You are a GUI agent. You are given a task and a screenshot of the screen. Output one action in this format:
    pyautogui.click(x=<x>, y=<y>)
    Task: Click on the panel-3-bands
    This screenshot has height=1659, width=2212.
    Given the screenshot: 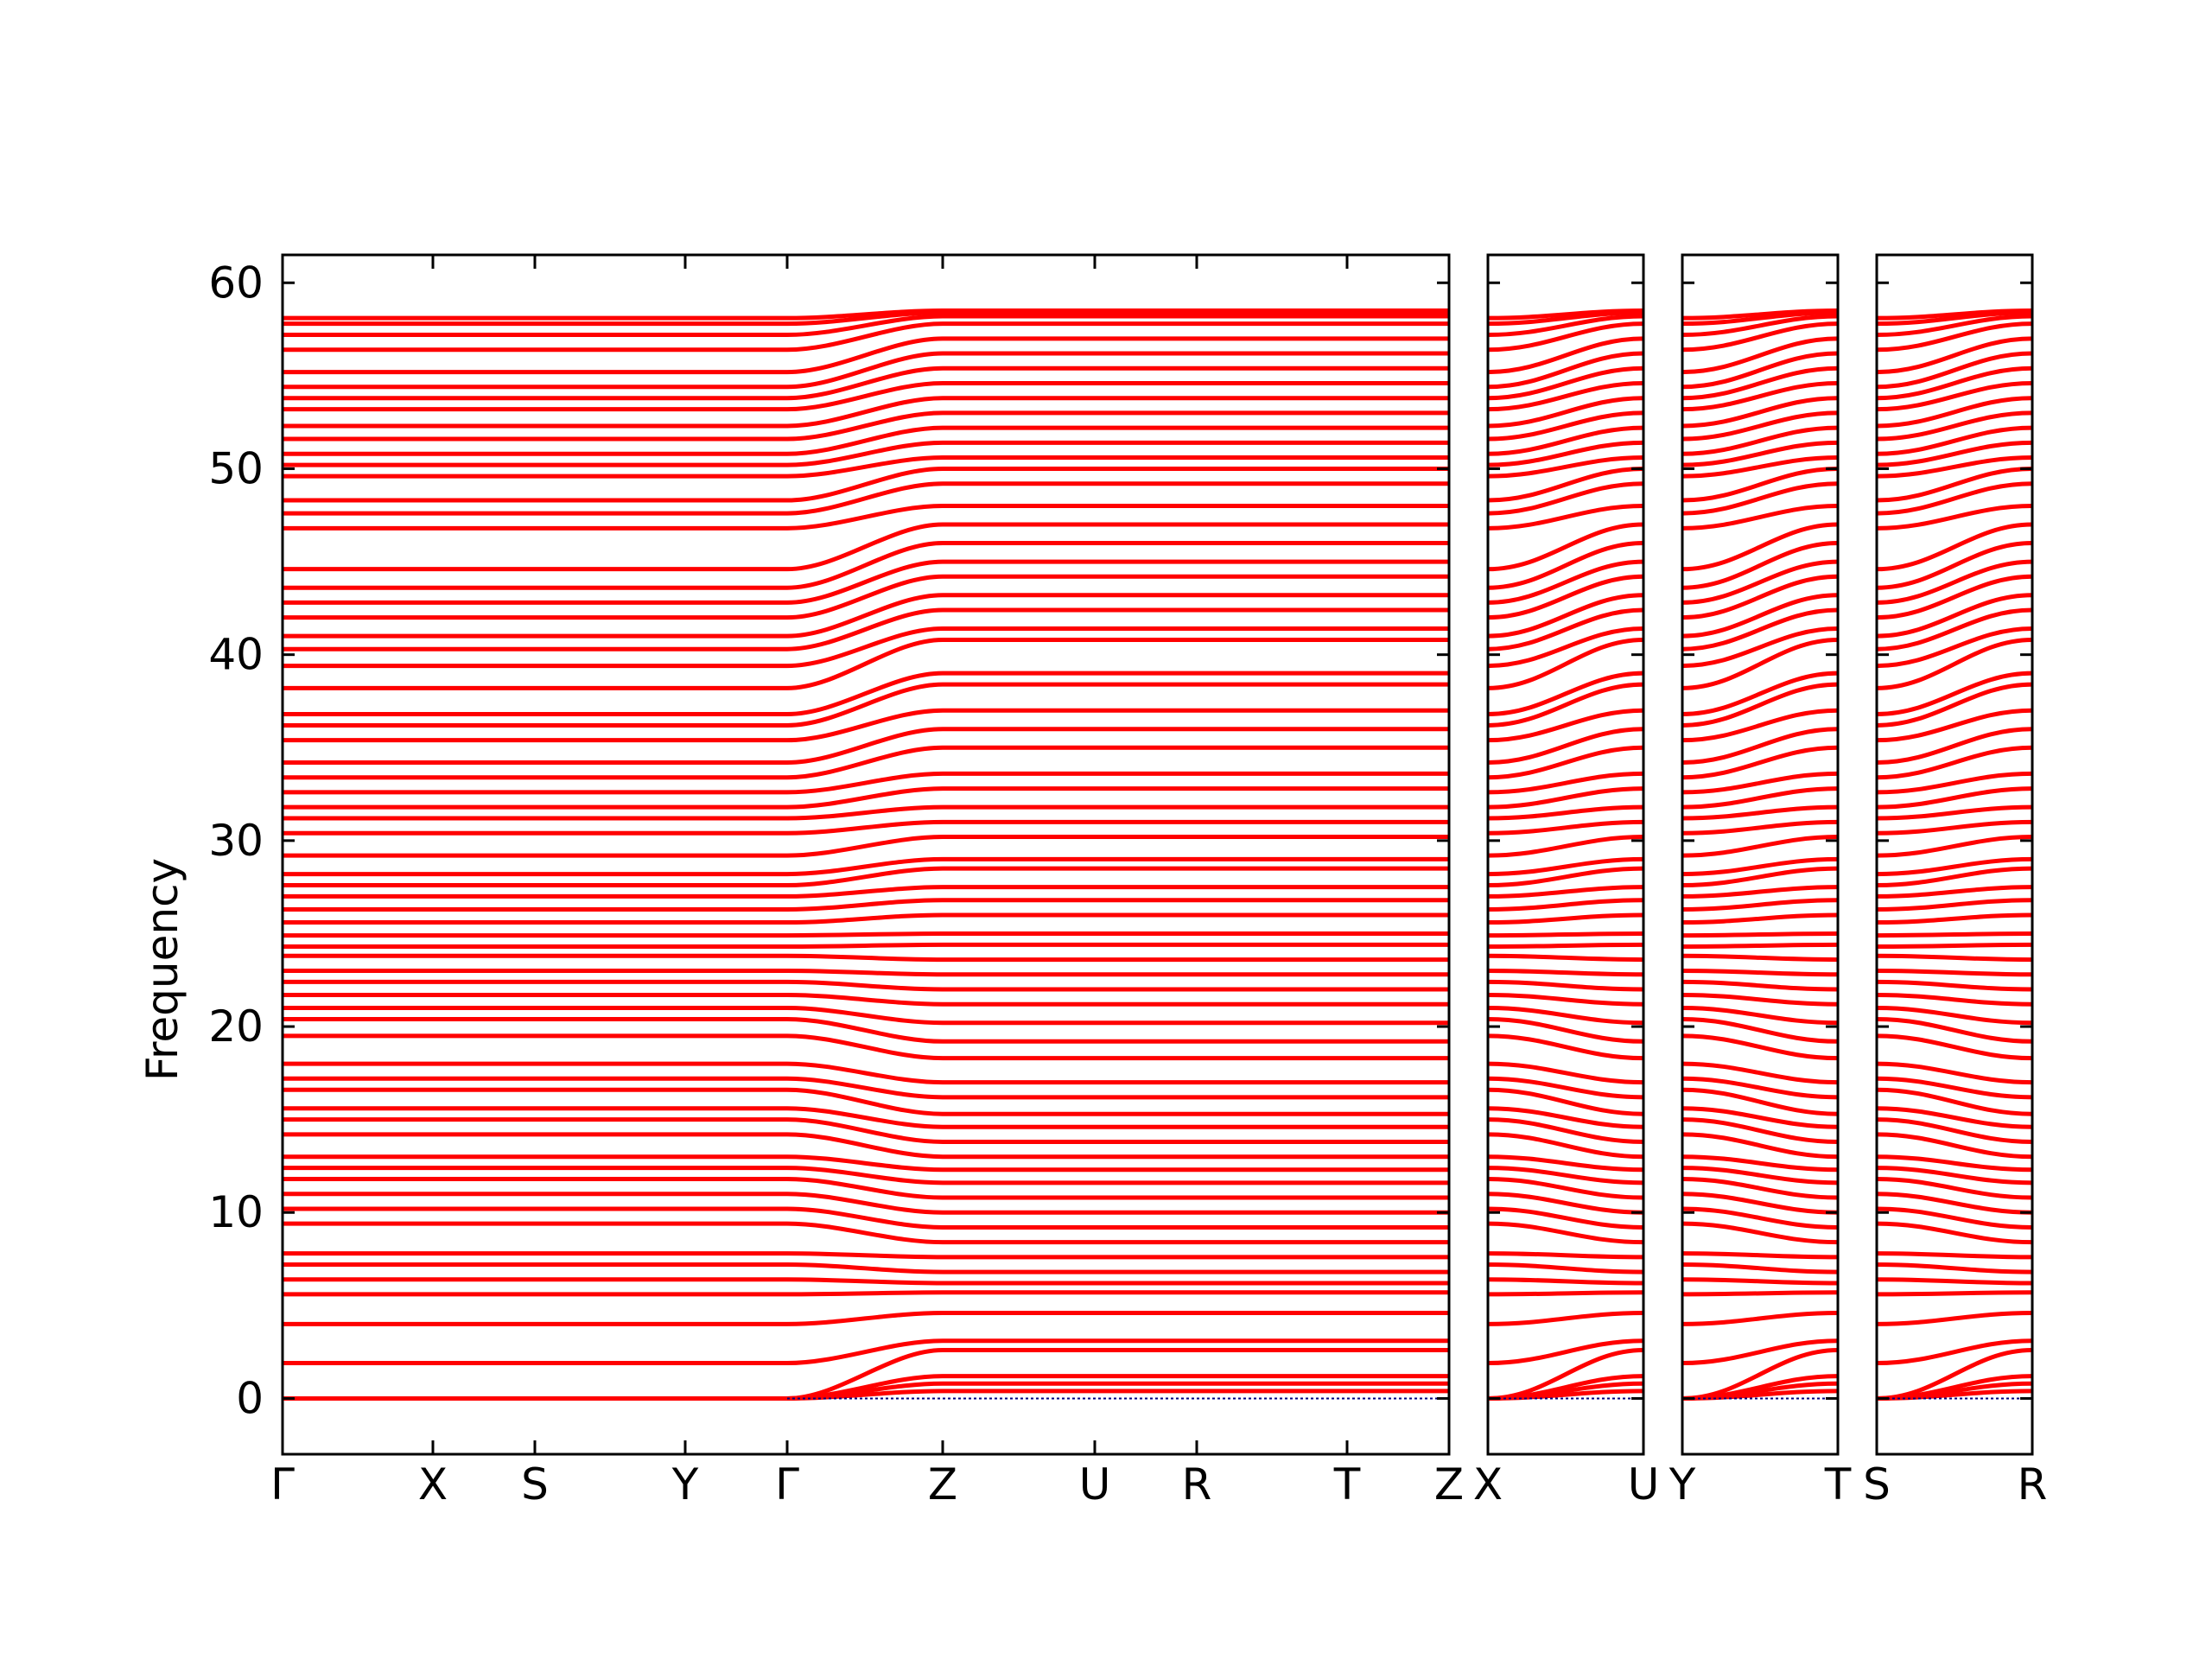 What is the action you would take?
    pyautogui.click(x=1760, y=854)
    